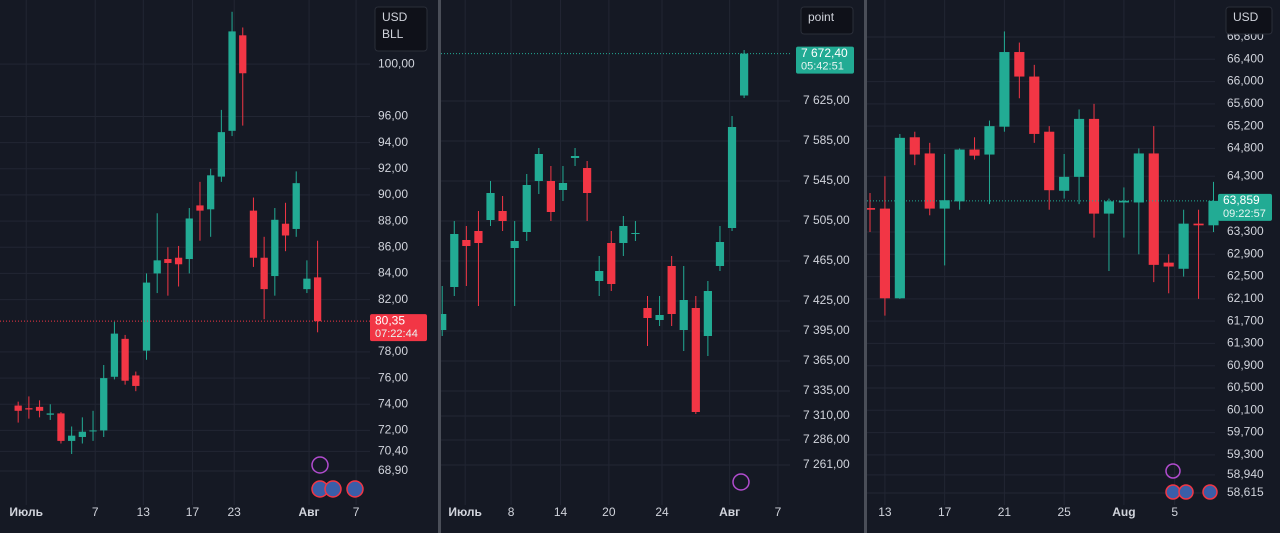 The image size is (1280, 533). What do you see at coordinates (826, 390) in the screenshot?
I see `y-tick-label: 7 335,00` at bounding box center [826, 390].